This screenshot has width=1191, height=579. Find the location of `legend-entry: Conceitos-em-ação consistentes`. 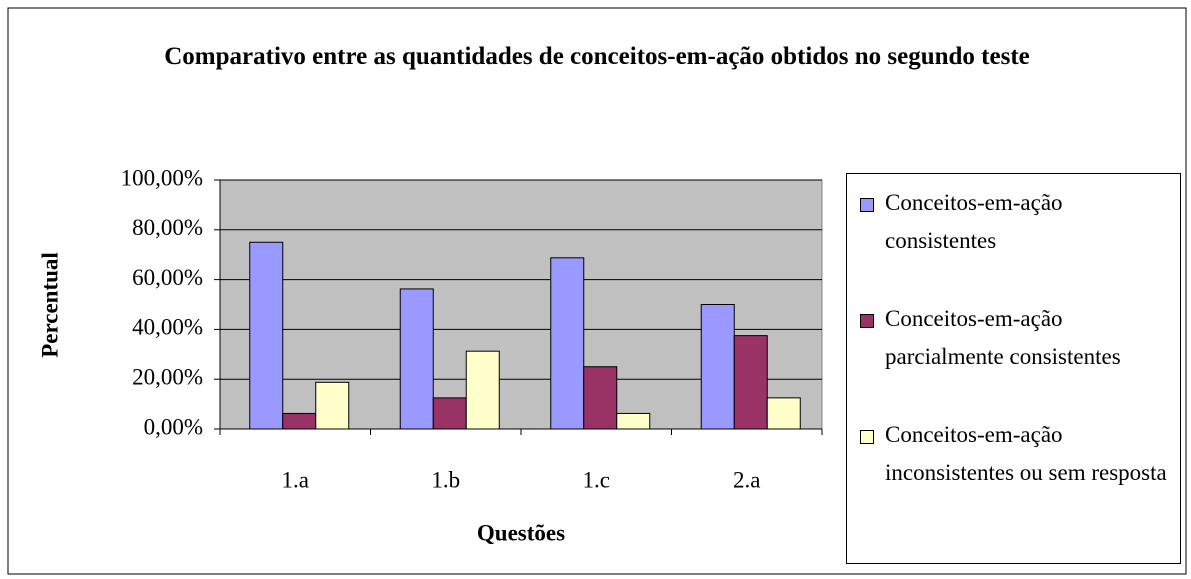

legend-entry: Conceitos-em-ação consistentes is located at coordinates (1011, 222).